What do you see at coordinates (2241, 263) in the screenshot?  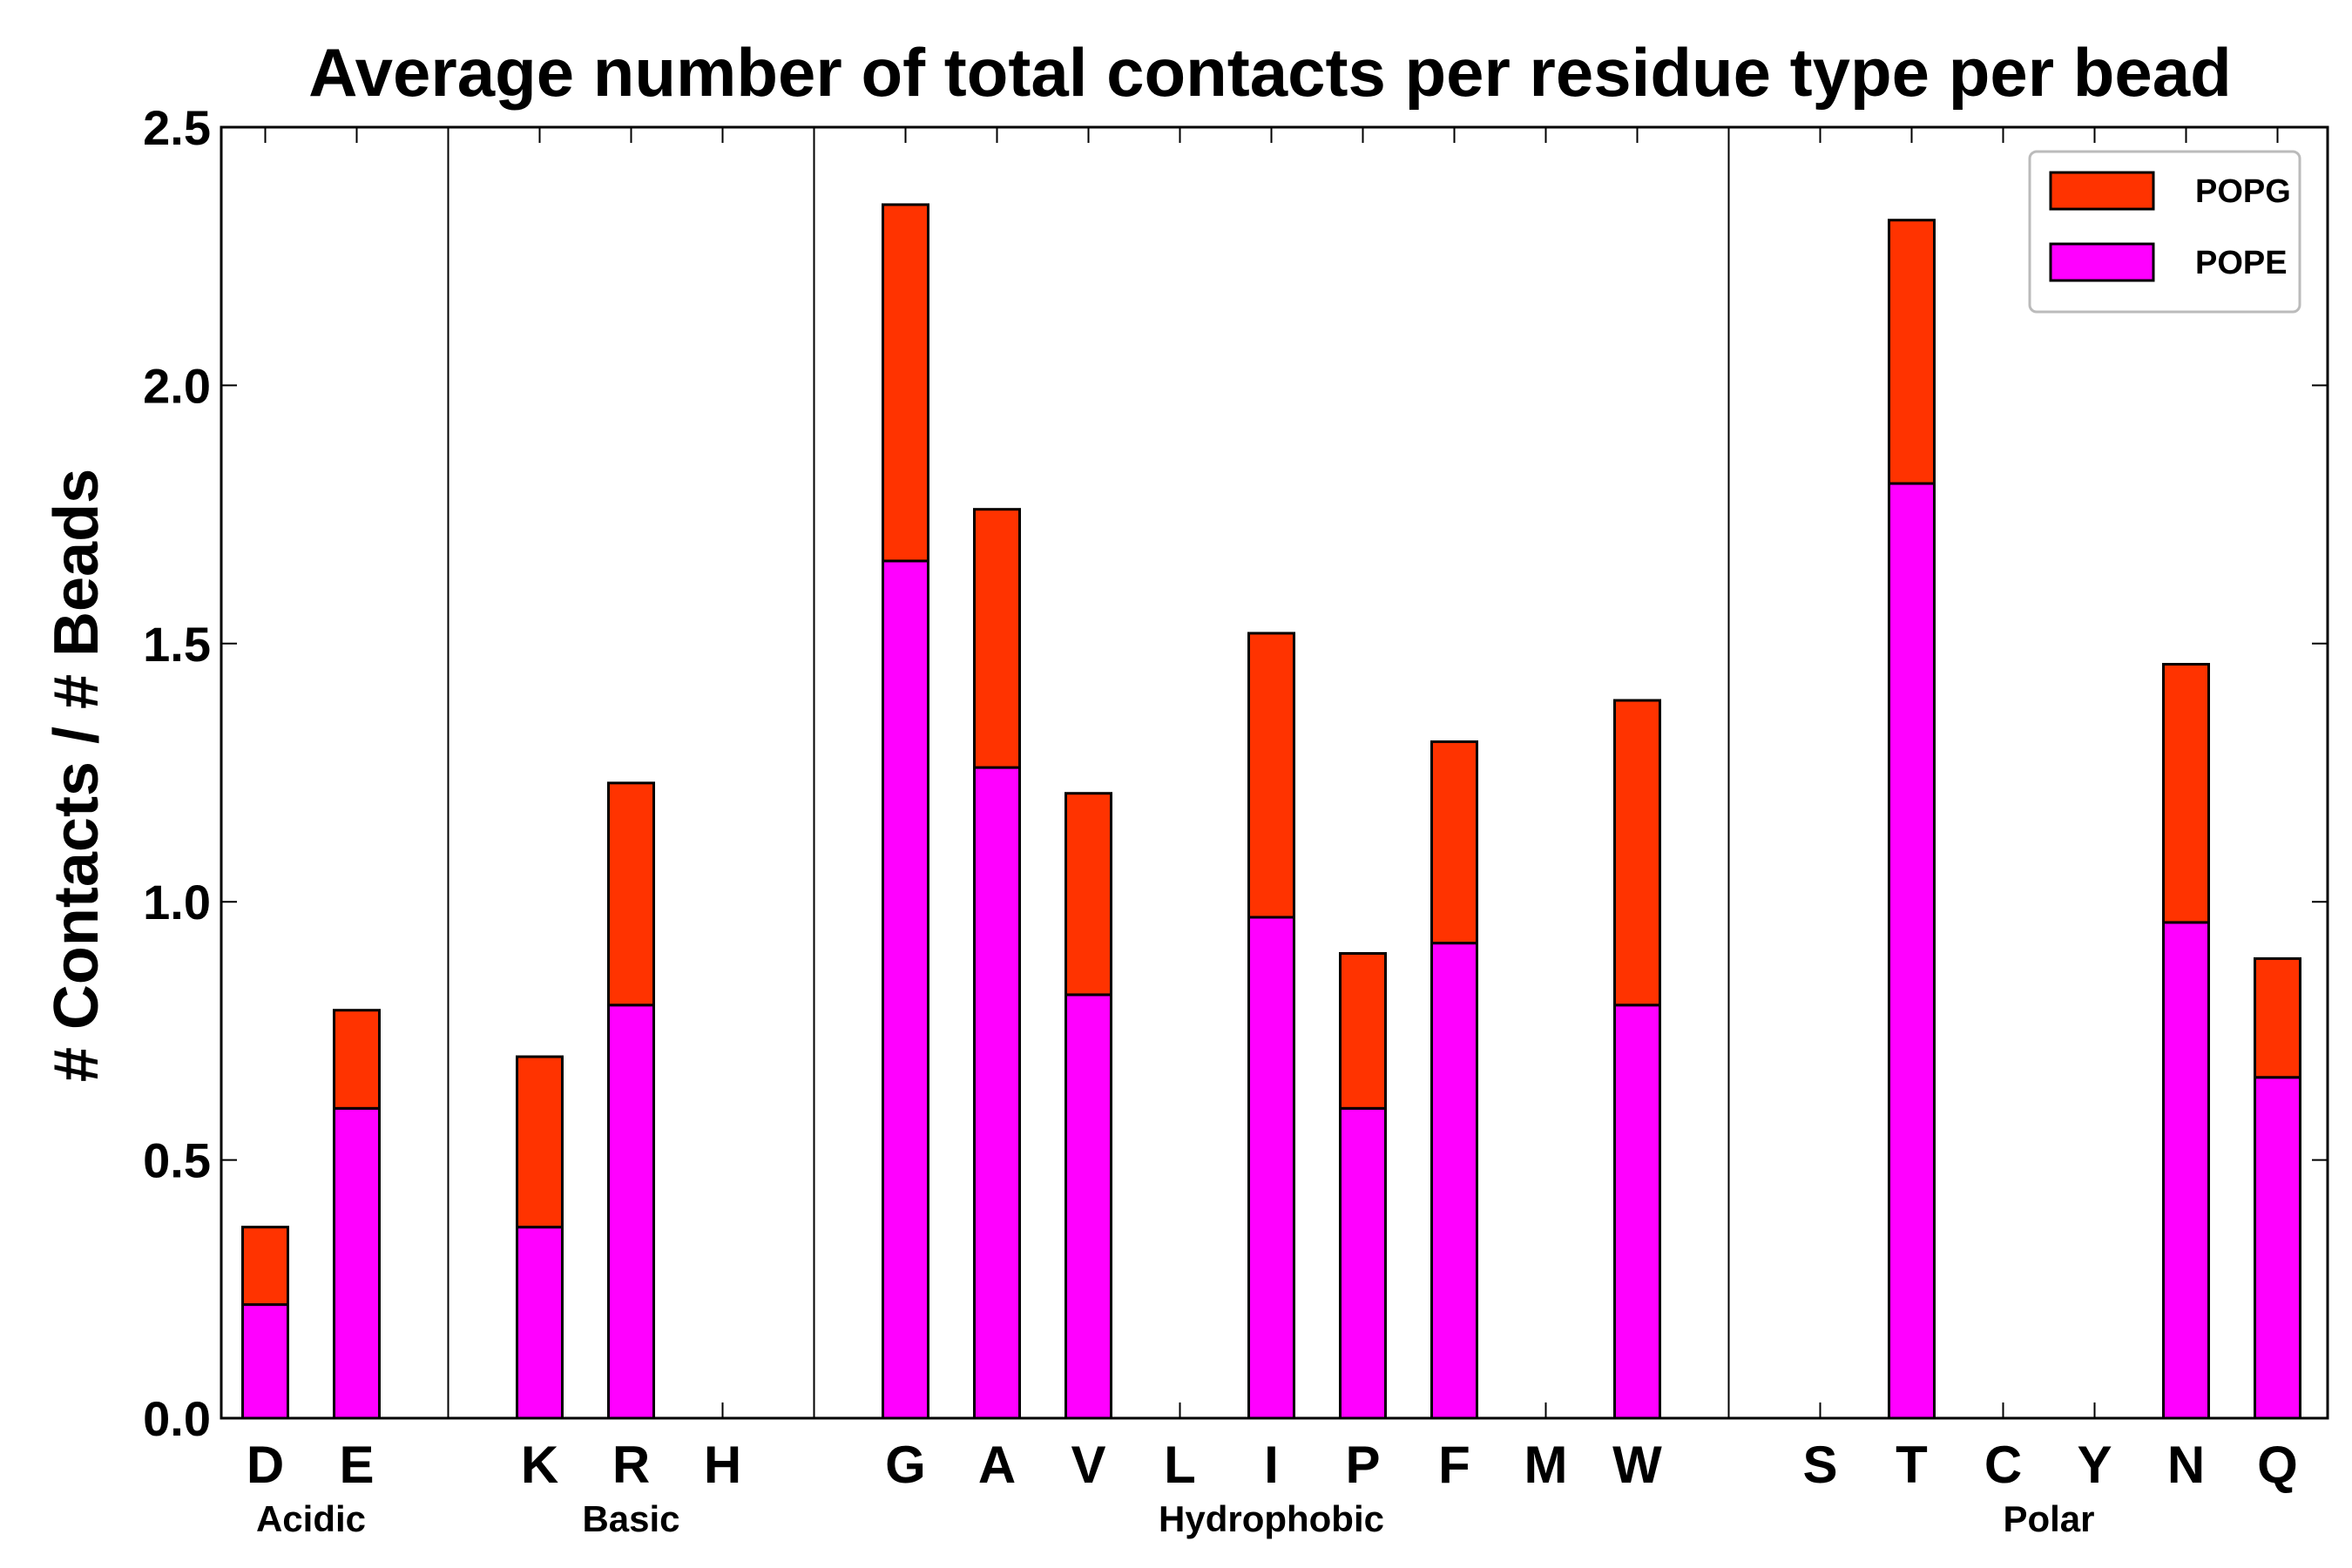 I see `legend-label-pope: POPE` at bounding box center [2241, 263].